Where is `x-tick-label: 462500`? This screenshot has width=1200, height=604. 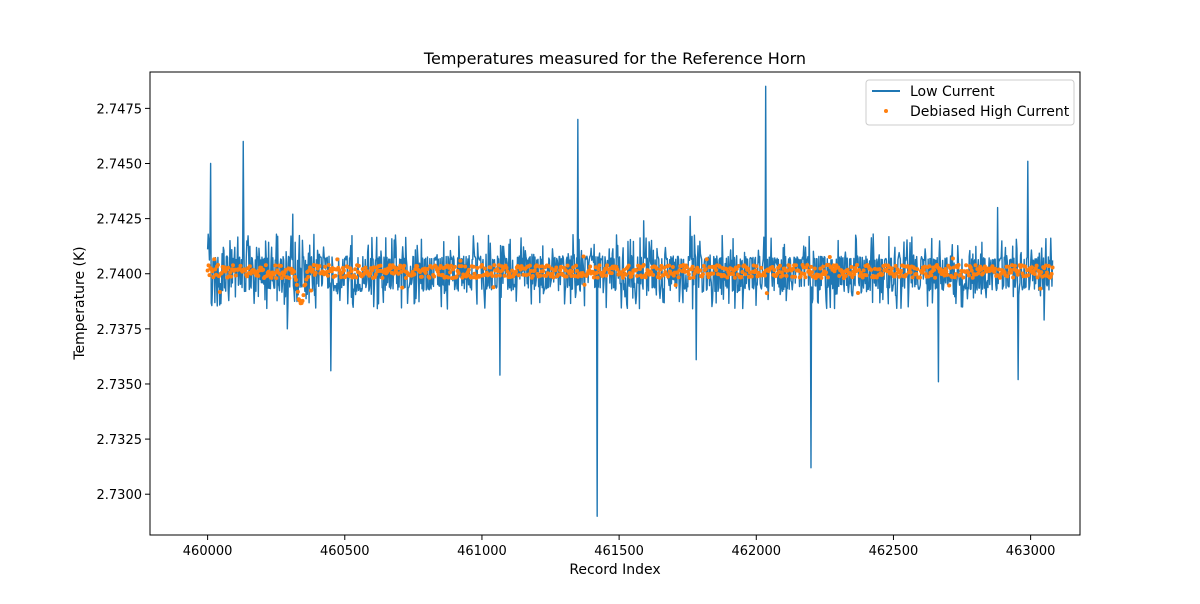 x-tick-label: 462500 is located at coordinates (894, 551).